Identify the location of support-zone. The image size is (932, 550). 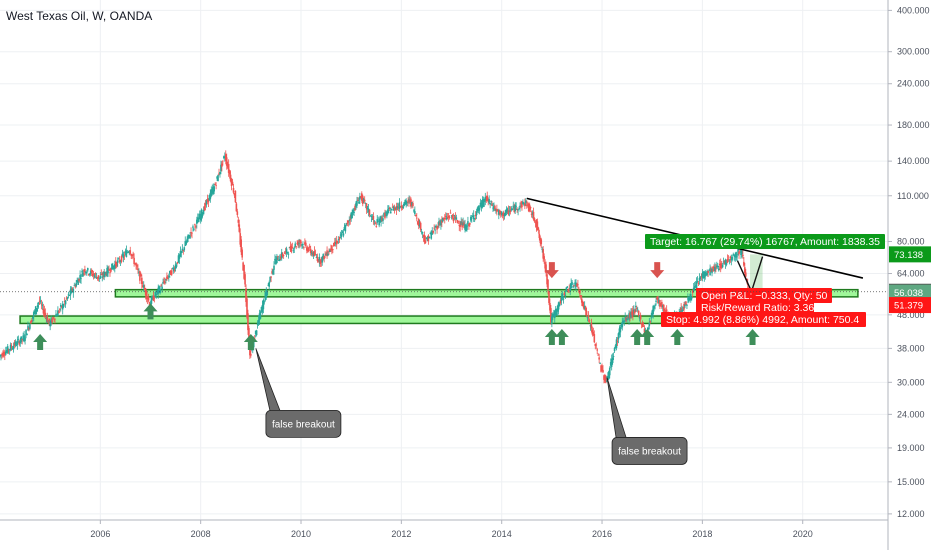
(486, 293).